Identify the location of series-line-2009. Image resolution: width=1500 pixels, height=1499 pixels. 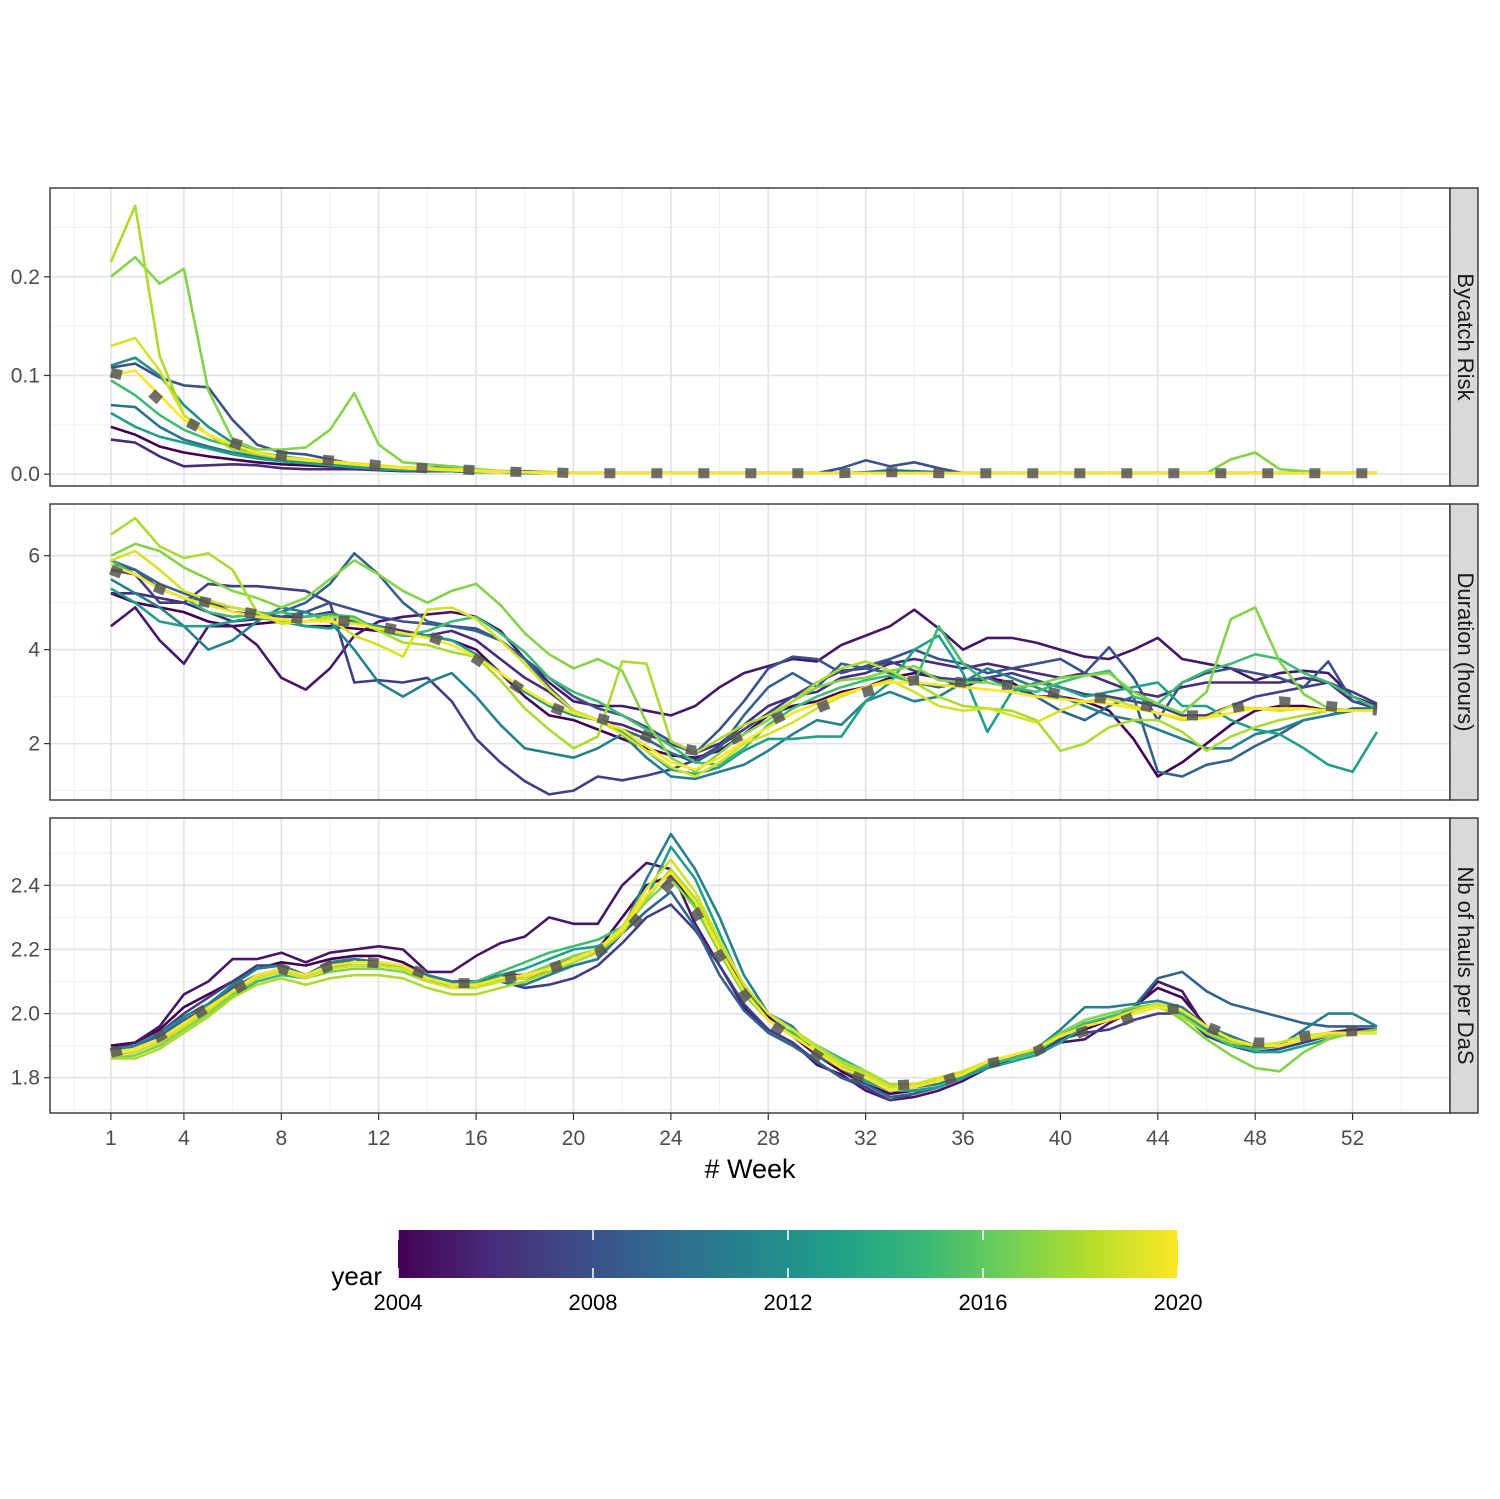
(743, 664).